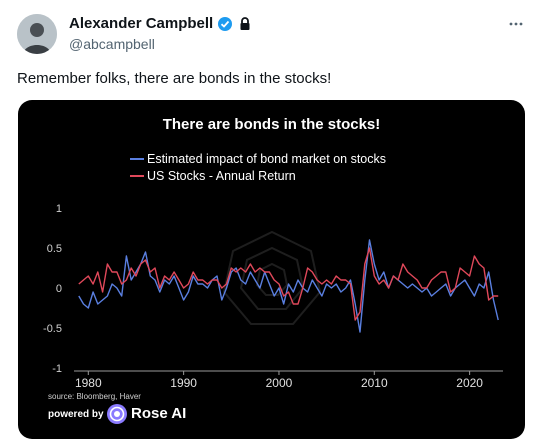 The image size is (551, 443). I want to click on y-tick-label: -0.5, so click(52, 329).